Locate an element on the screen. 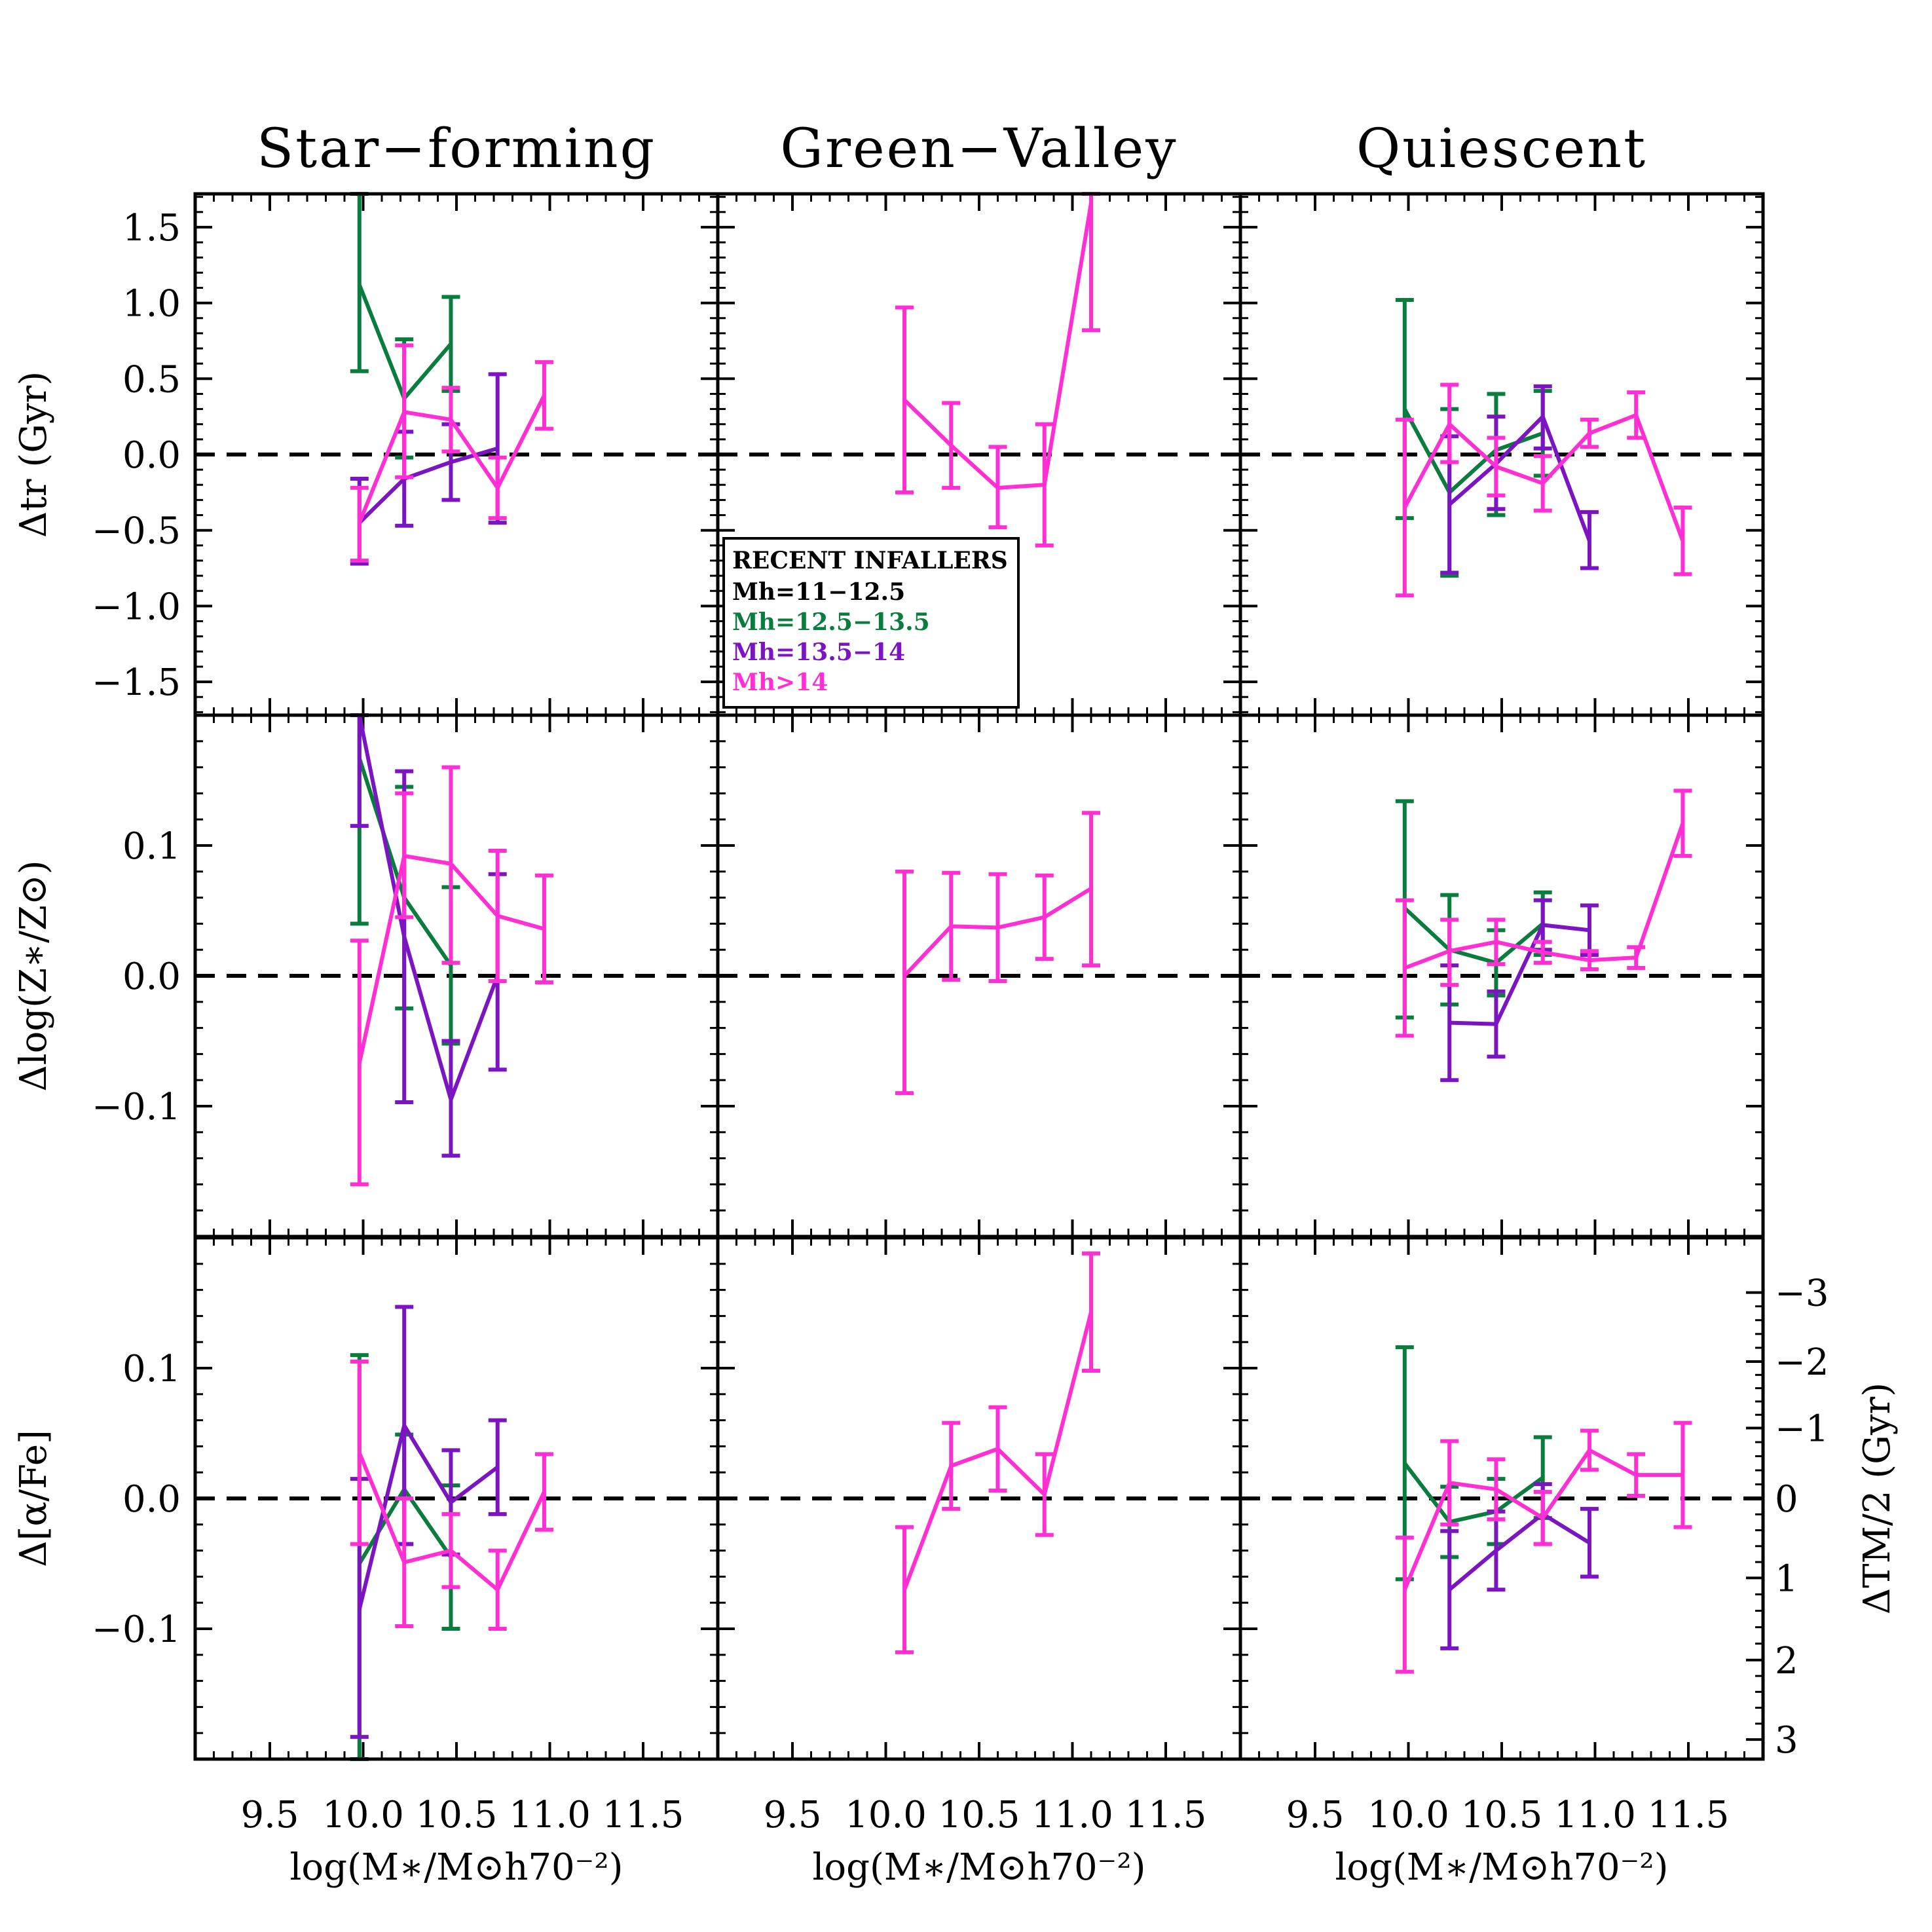  legend-entry-mh-11-12.5: Mh=11−12.5 is located at coordinates (818, 592).